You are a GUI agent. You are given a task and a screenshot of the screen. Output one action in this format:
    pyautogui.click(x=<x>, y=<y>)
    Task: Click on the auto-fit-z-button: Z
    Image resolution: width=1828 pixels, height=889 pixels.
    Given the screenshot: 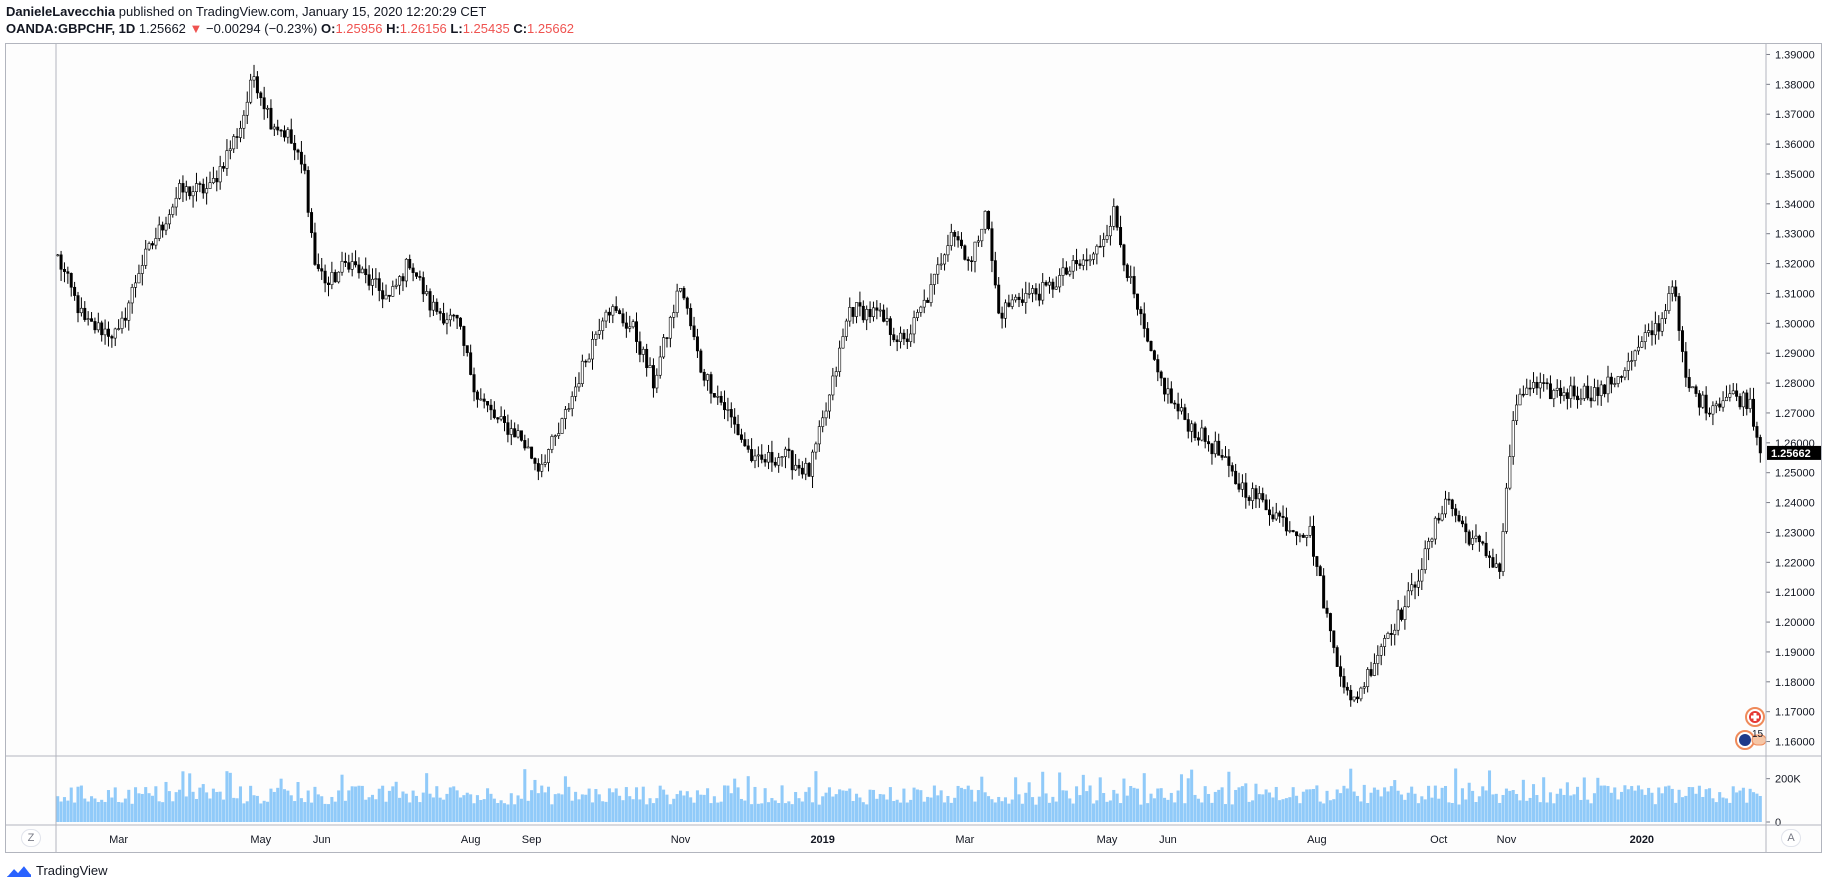 What is the action you would take?
    pyautogui.click(x=31, y=838)
    